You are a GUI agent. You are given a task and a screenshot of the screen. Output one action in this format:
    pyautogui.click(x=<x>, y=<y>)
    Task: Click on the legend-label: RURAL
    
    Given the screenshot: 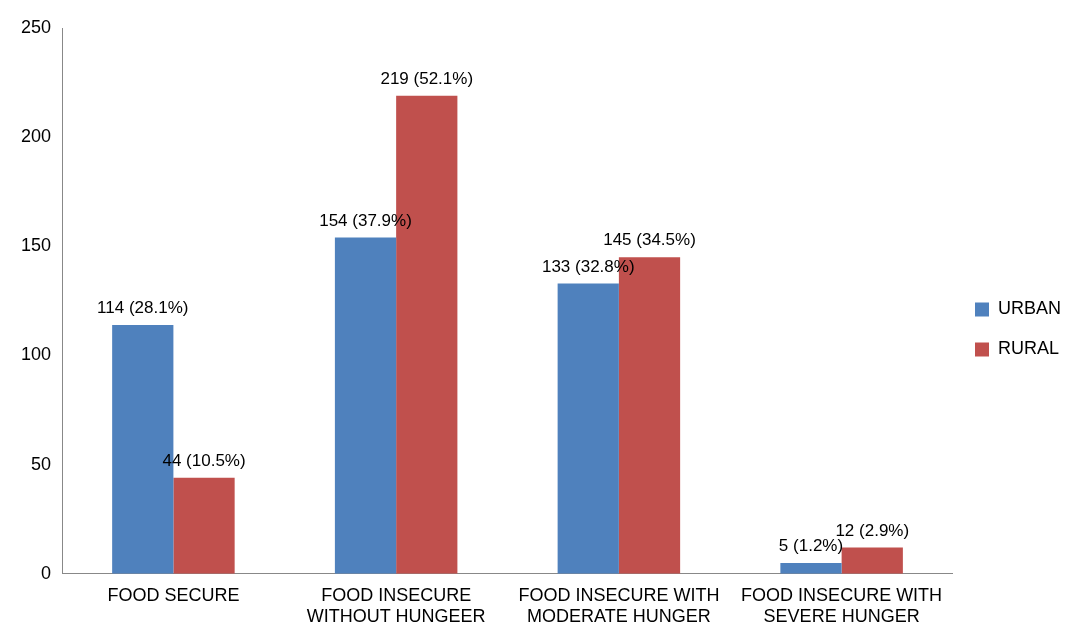 What is the action you would take?
    pyautogui.click(x=1028, y=348)
    